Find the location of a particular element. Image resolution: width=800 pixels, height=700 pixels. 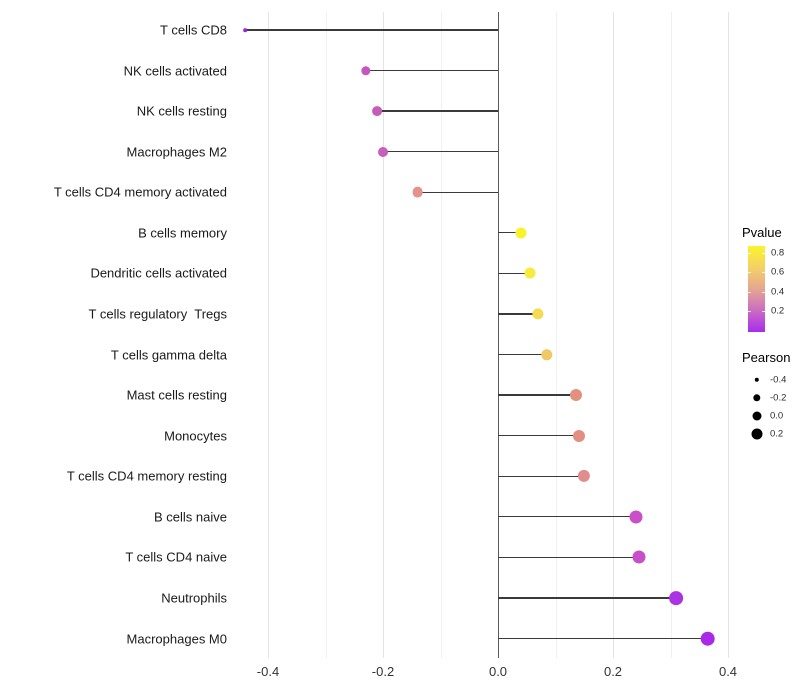

category-label: Dendritic cells activated is located at coordinates (158, 273).